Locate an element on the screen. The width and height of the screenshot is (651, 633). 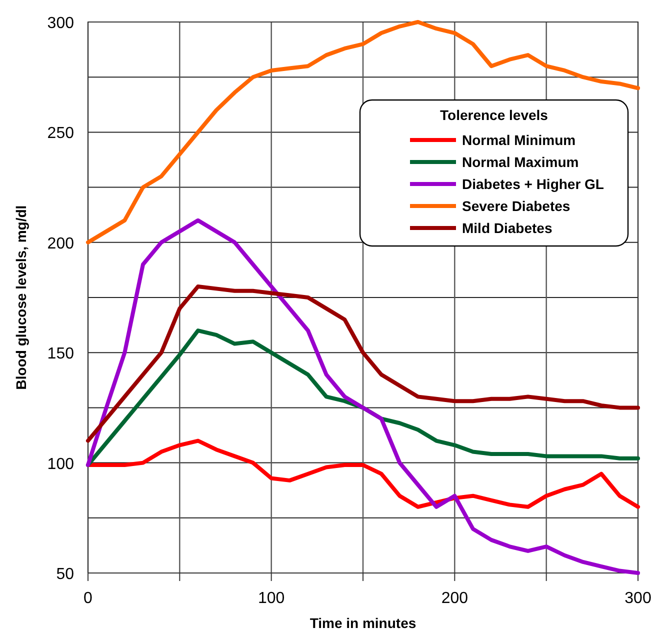
y-tick-label: 250 is located at coordinates (60, 133).